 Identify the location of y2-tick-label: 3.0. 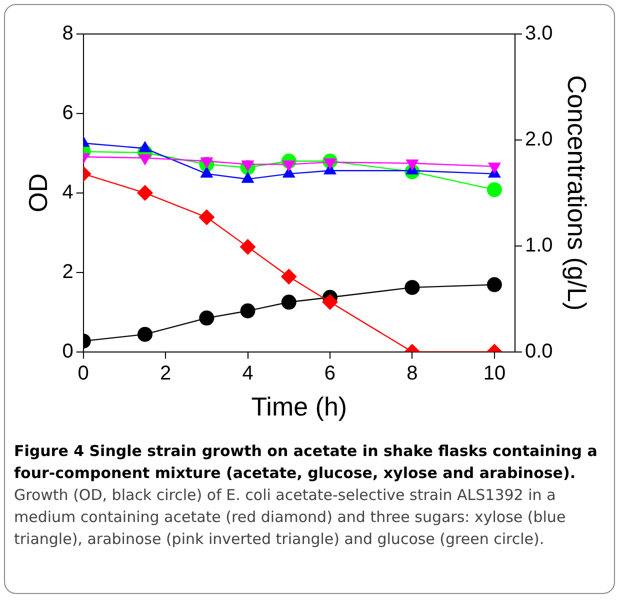
(538, 33).